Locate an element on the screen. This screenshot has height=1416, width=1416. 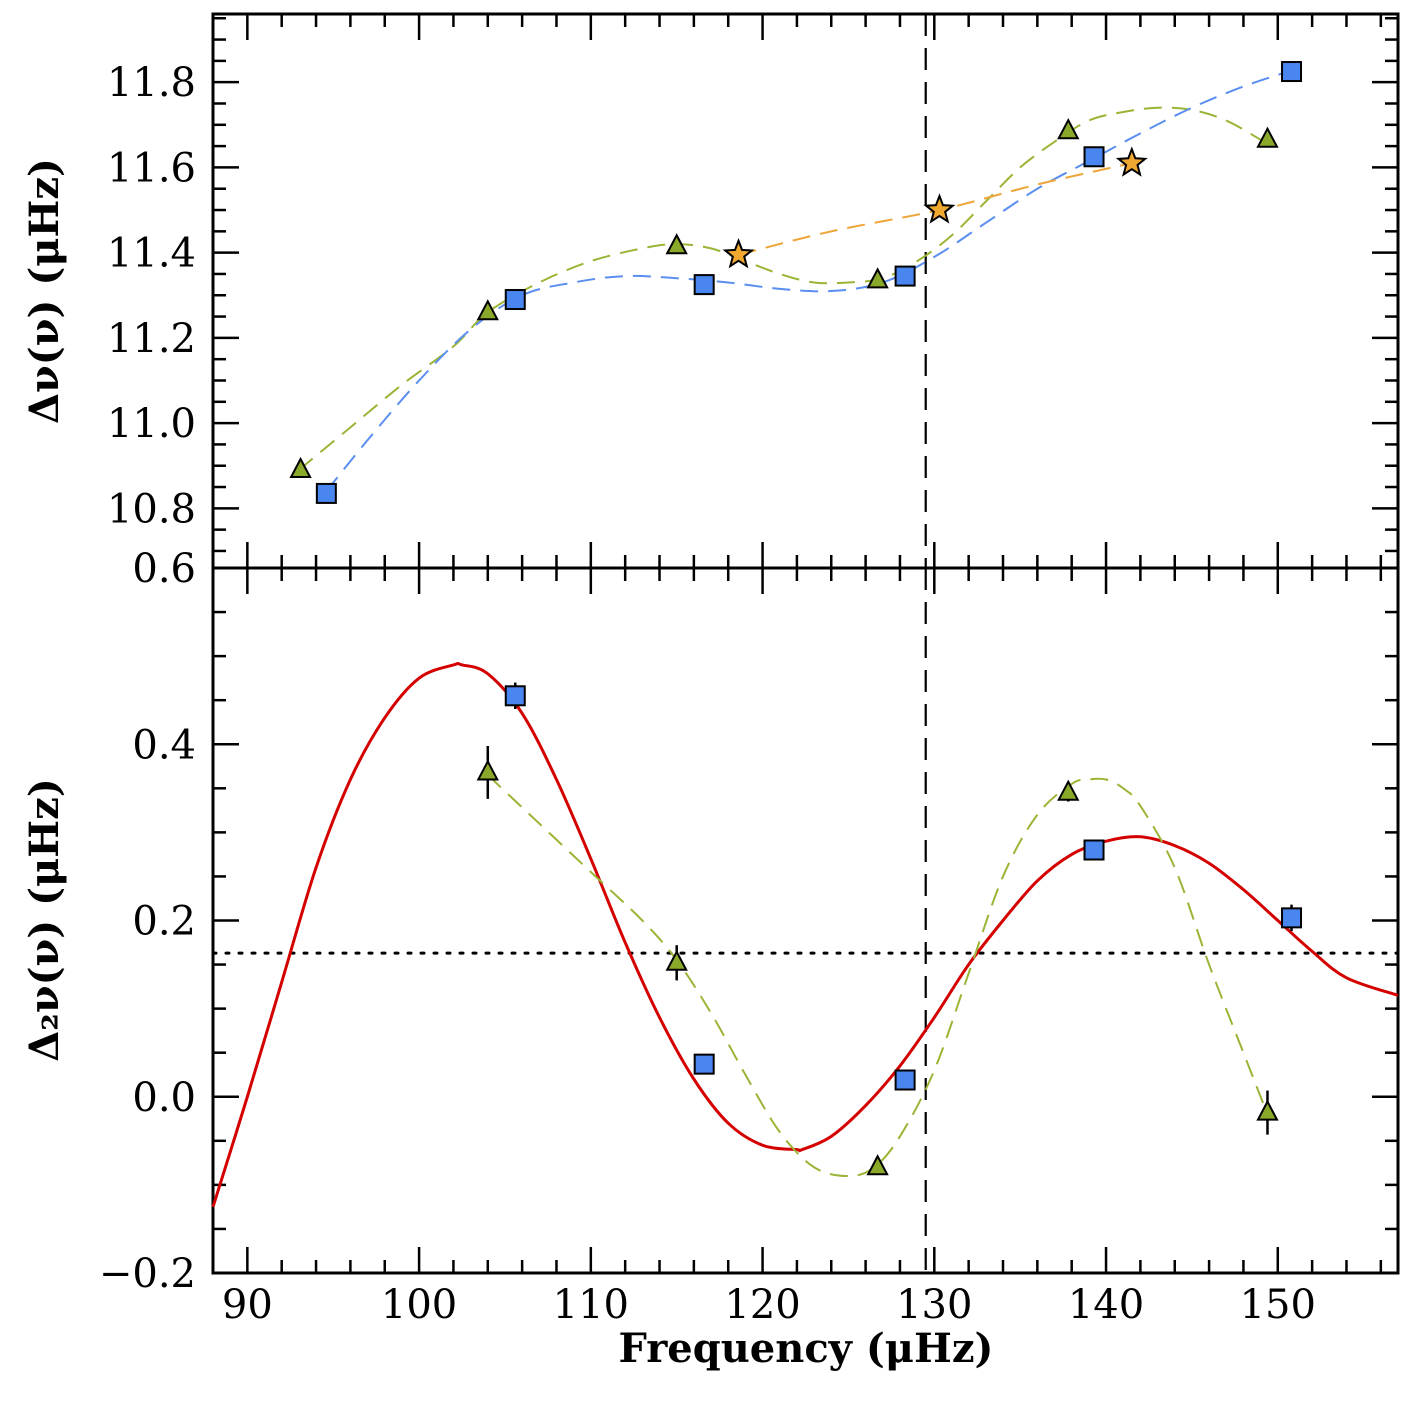
top-y-tick-label: 10.8 is located at coordinates (151, 509).